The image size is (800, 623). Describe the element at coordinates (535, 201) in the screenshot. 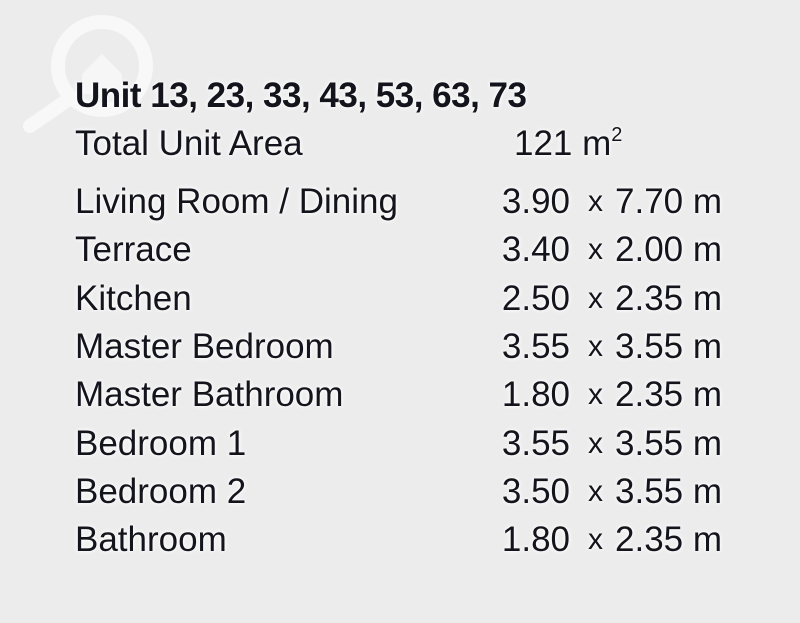

I see `room-width: 3.90` at that location.